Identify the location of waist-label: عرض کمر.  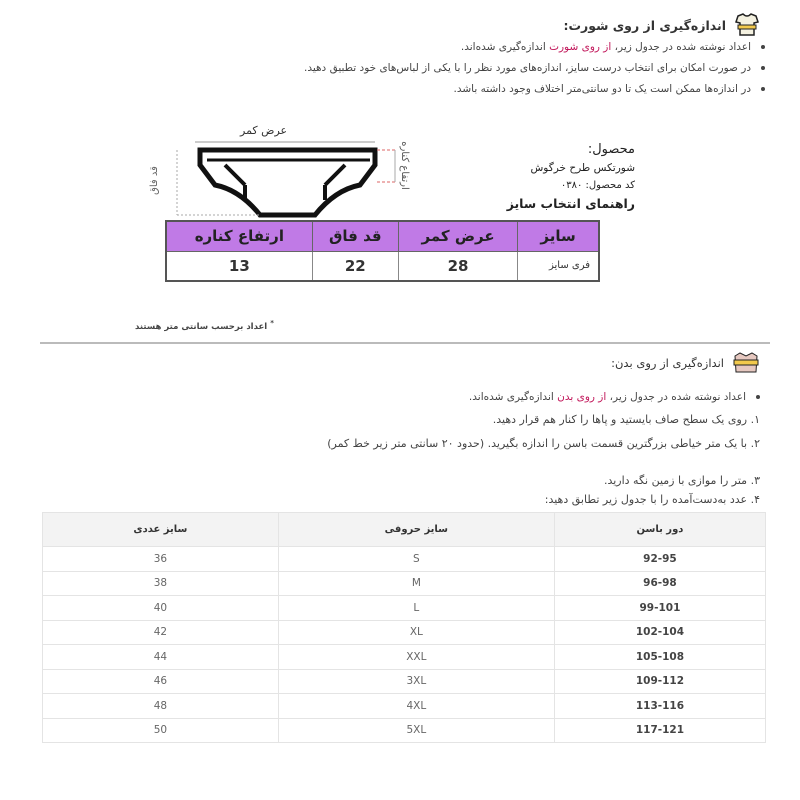
(264, 130).